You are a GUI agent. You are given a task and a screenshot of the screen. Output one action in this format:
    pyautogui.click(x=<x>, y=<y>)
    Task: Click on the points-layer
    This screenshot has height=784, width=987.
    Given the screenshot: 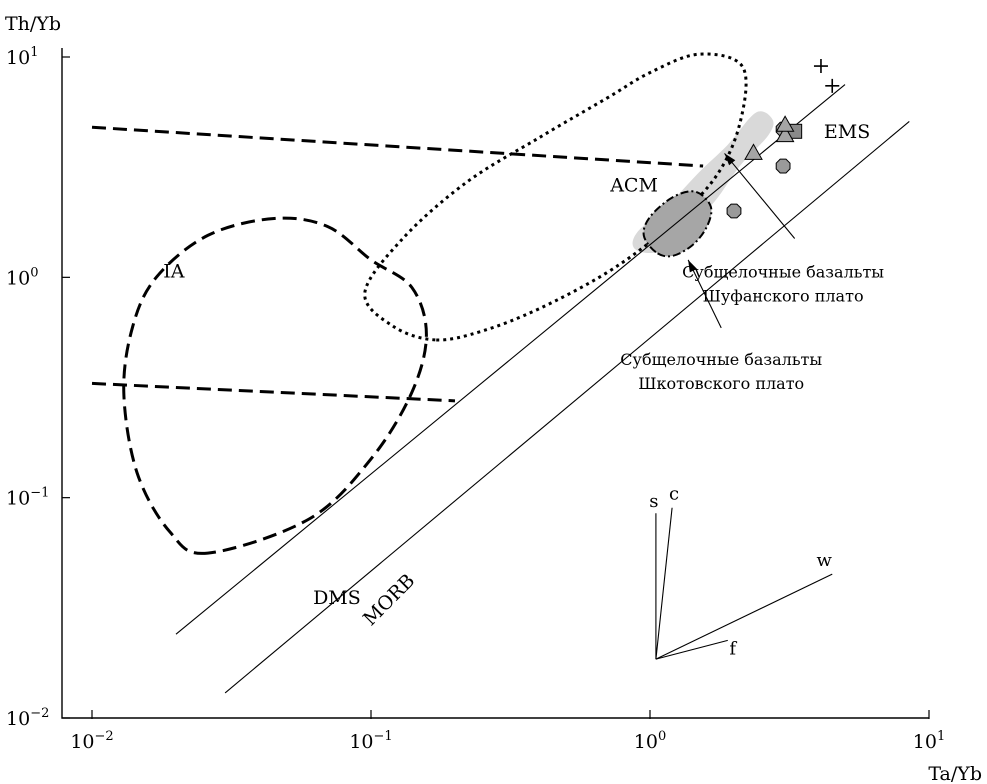 What is the action you would take?
    pyautogui.click(x=783, y=139)
    